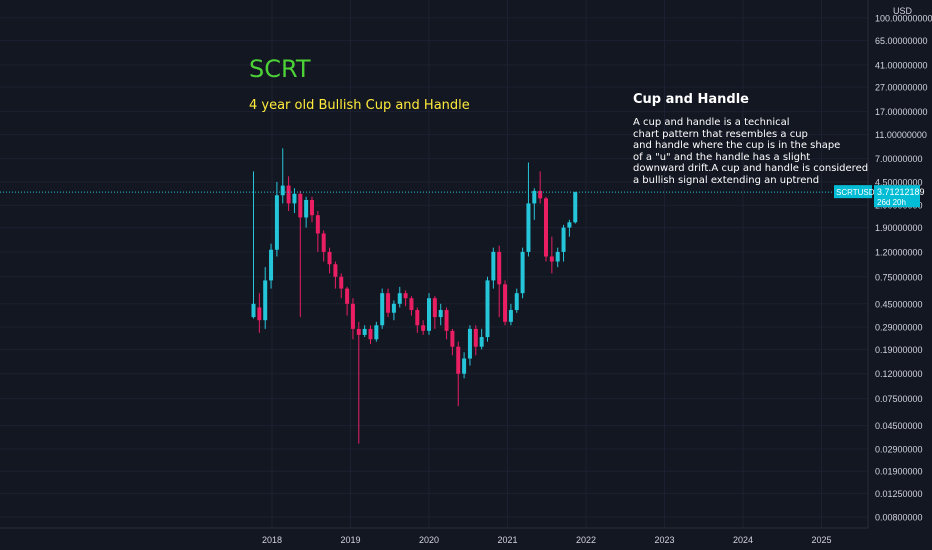 This screenshot has height=550, width=932. What do you see at coordinates (899, 159) in the screenshot?
I see `price-tick-label: 7.00000000` at bounding box center [899, 159].